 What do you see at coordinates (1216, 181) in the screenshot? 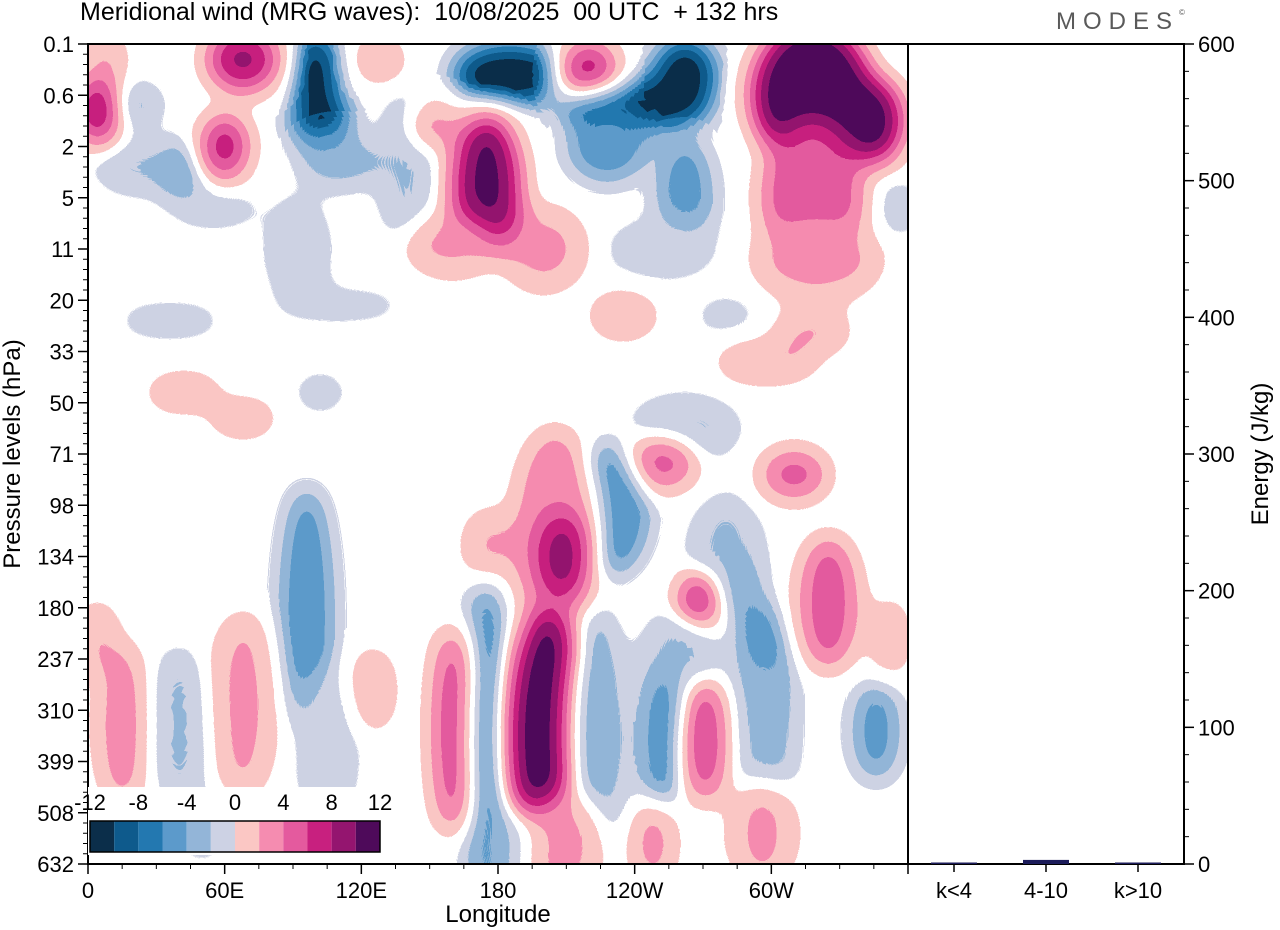
I see `energy-tick-label: 500` at bounding box center [1216, 181].